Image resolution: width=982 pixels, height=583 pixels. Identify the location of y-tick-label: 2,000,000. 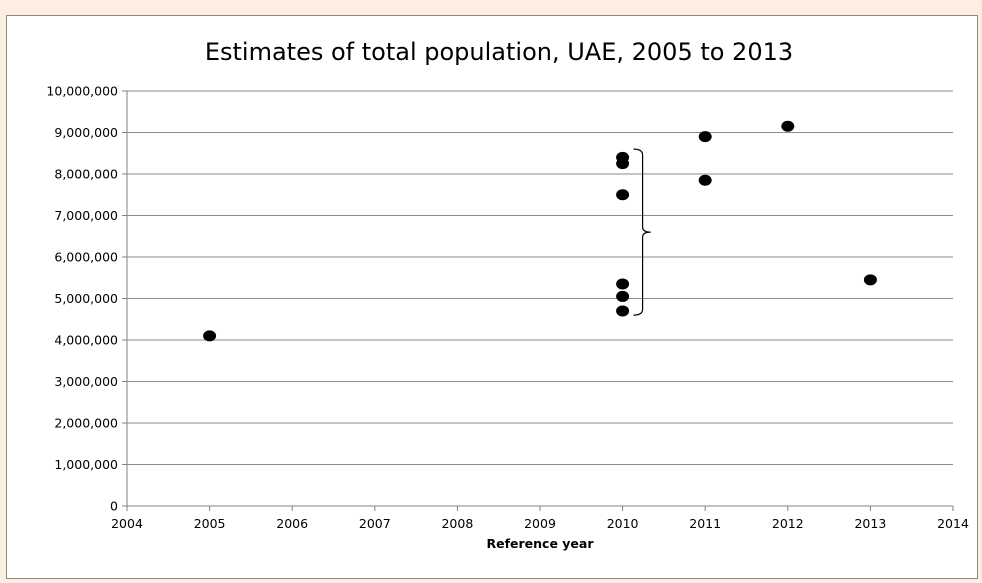
(86, 423).